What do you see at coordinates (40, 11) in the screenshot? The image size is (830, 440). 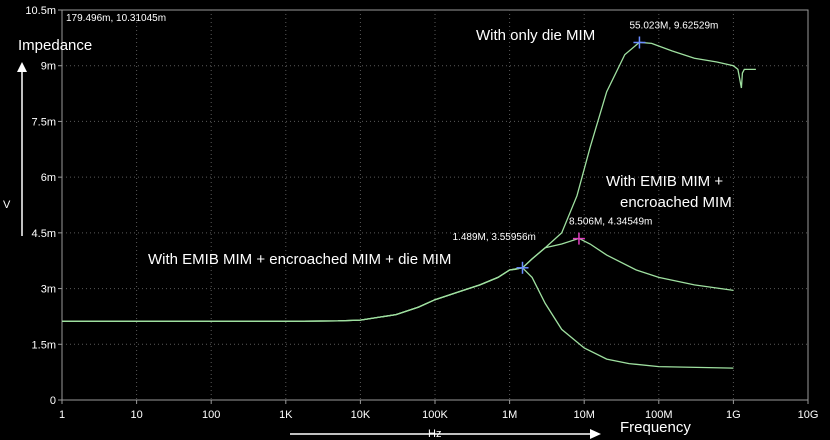 I see `y-tick-label: 10.5m` at bounding box center [40, 11].